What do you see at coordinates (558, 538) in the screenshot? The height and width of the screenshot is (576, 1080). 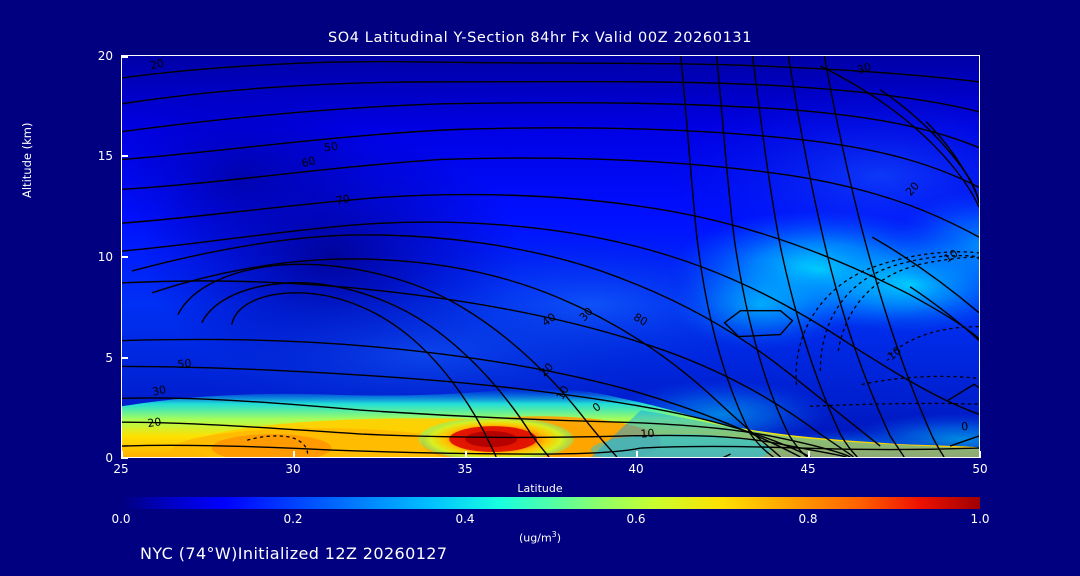 I see `colorbar-units-suffix: )` at bounding box center [558, 538].